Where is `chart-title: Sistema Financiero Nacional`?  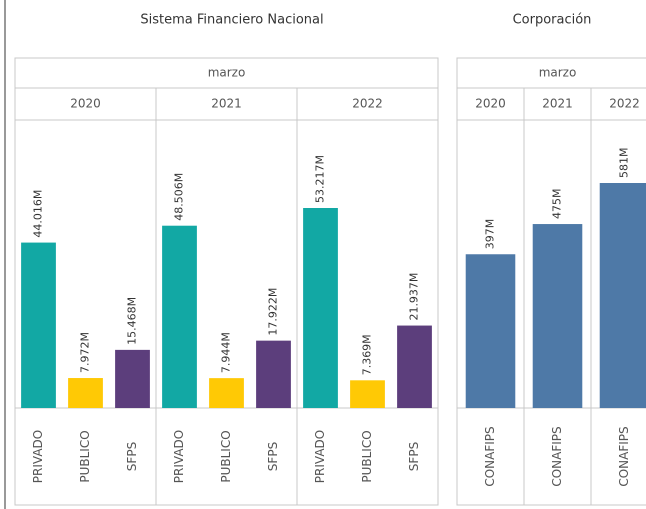
chart-title: Sistema Financiero Nacional is located at coordinates (231, 20).